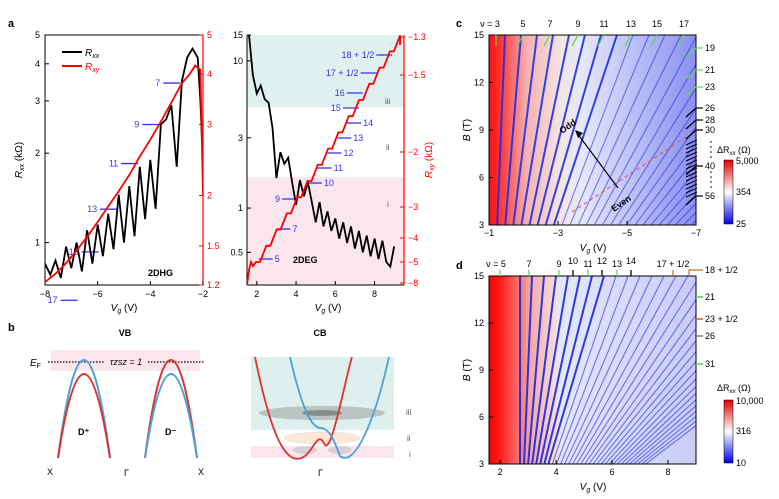 The height and width of the screenshot is (499, 779). I want to click on x-tick-label: −1, so click(489, 233).